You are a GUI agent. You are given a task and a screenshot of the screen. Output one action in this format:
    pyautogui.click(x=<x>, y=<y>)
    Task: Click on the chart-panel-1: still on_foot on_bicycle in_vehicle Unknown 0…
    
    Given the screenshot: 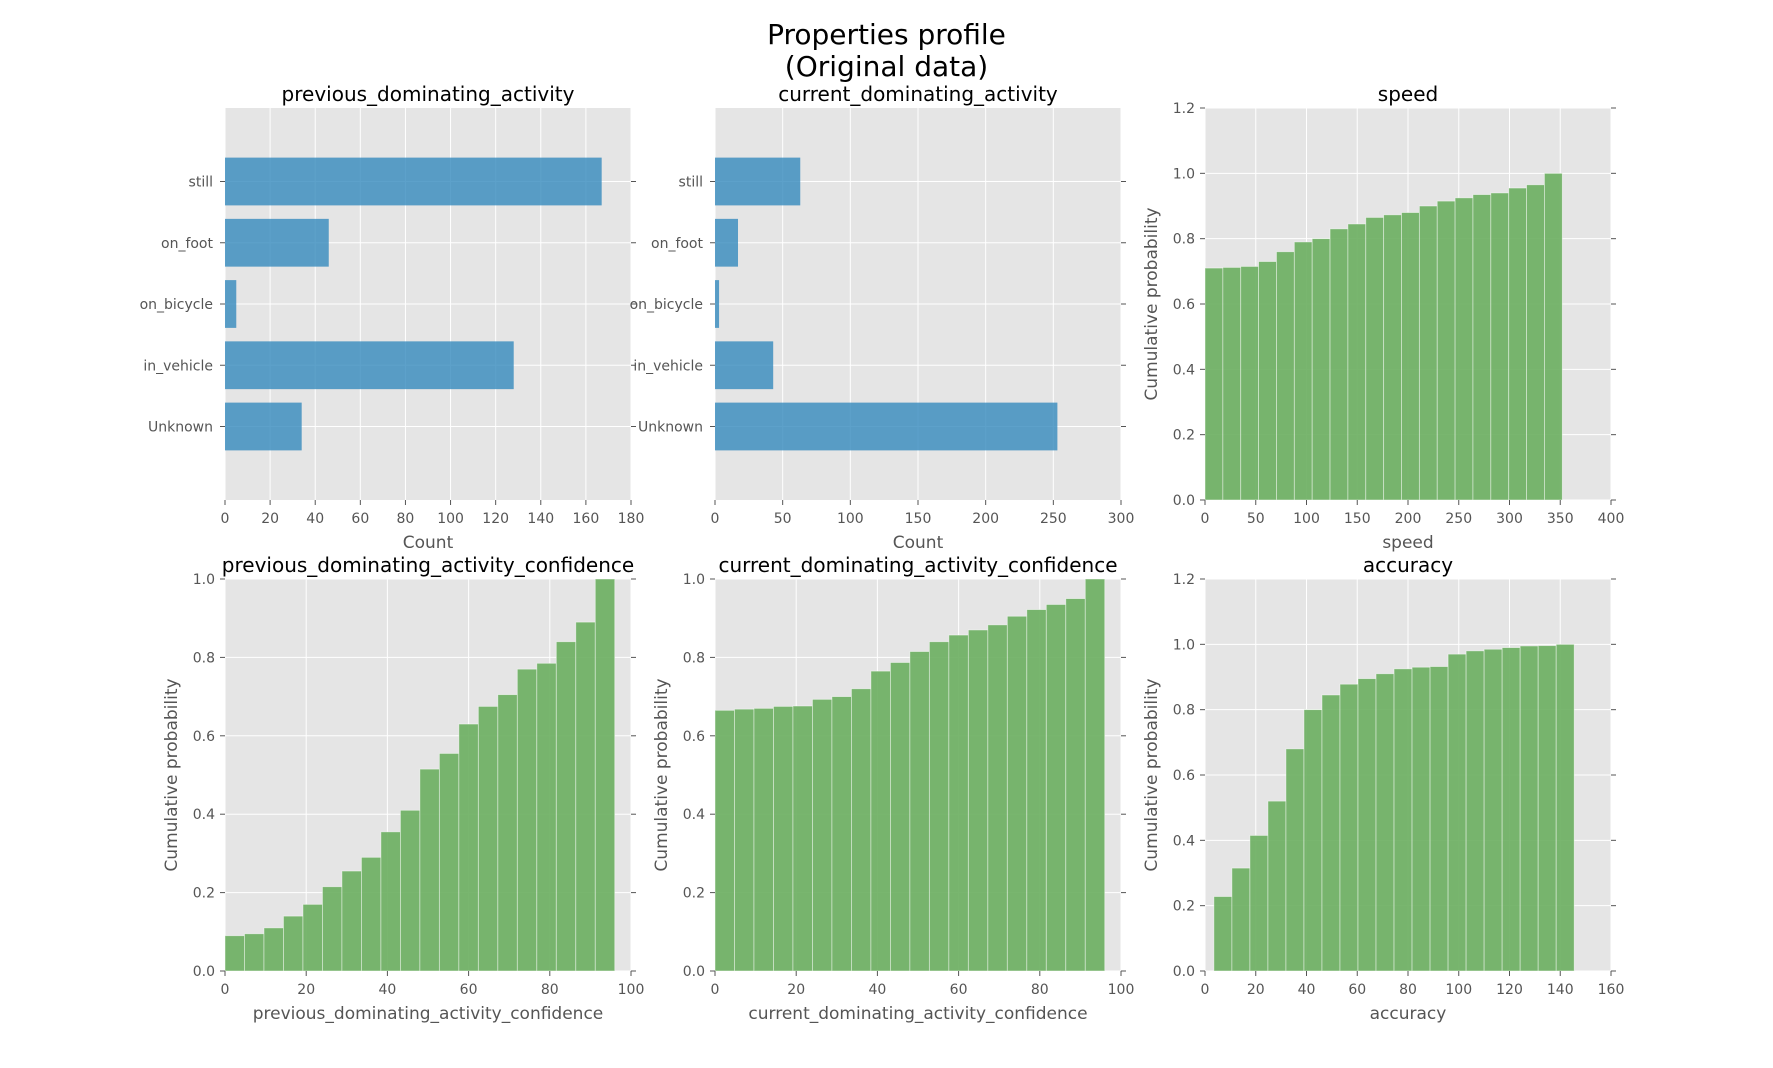 What is the action you would take?
    pyautogui.click(x=392, y=317)
    